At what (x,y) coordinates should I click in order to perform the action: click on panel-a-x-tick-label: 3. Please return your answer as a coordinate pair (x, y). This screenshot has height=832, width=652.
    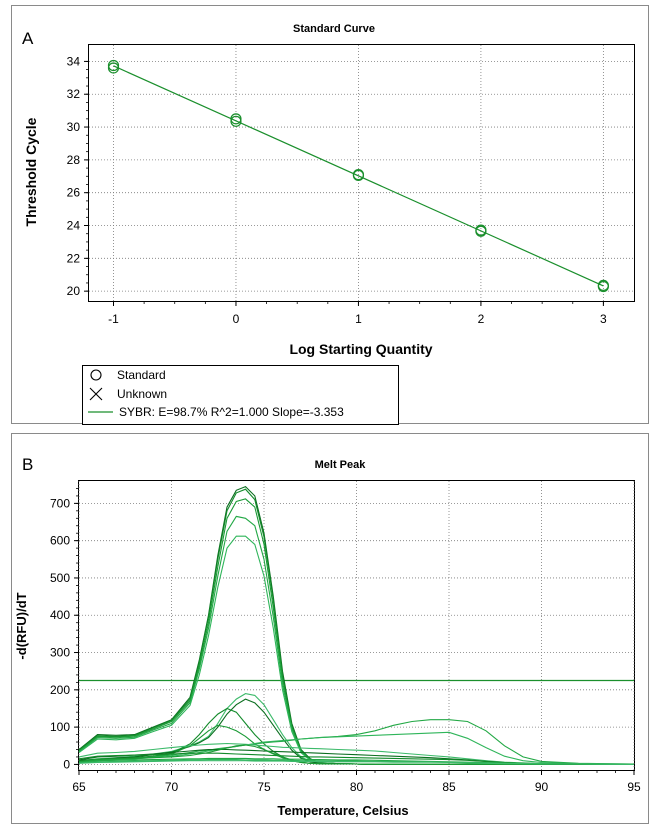
    Looking at the image, I should click on (603, 319).